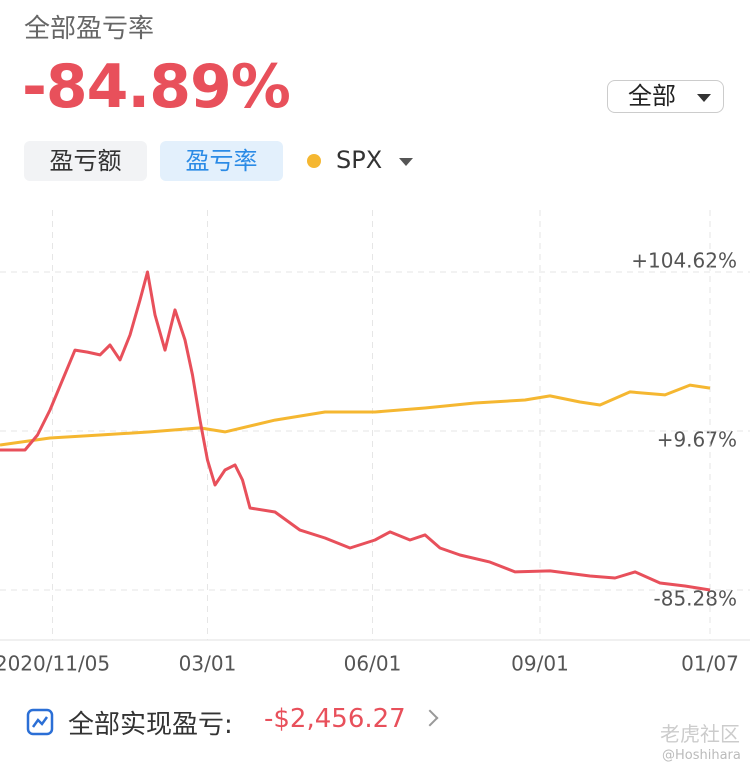 The width and height of the screenshot is (750, 774). I want to click on tab-active: 盈亏率, so click(221, 161).